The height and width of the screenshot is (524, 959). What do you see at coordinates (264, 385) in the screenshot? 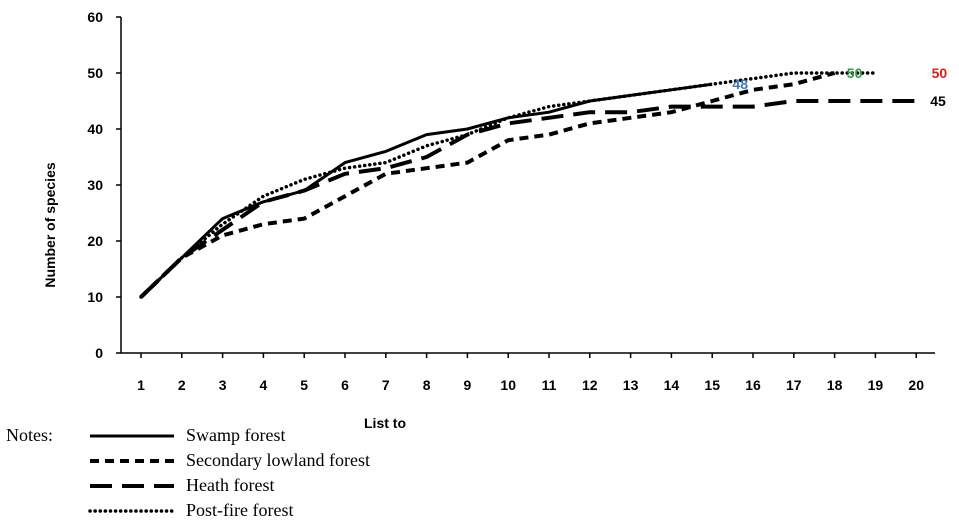
I see `x-tick-label: 4` at bounding box center [264, 385].